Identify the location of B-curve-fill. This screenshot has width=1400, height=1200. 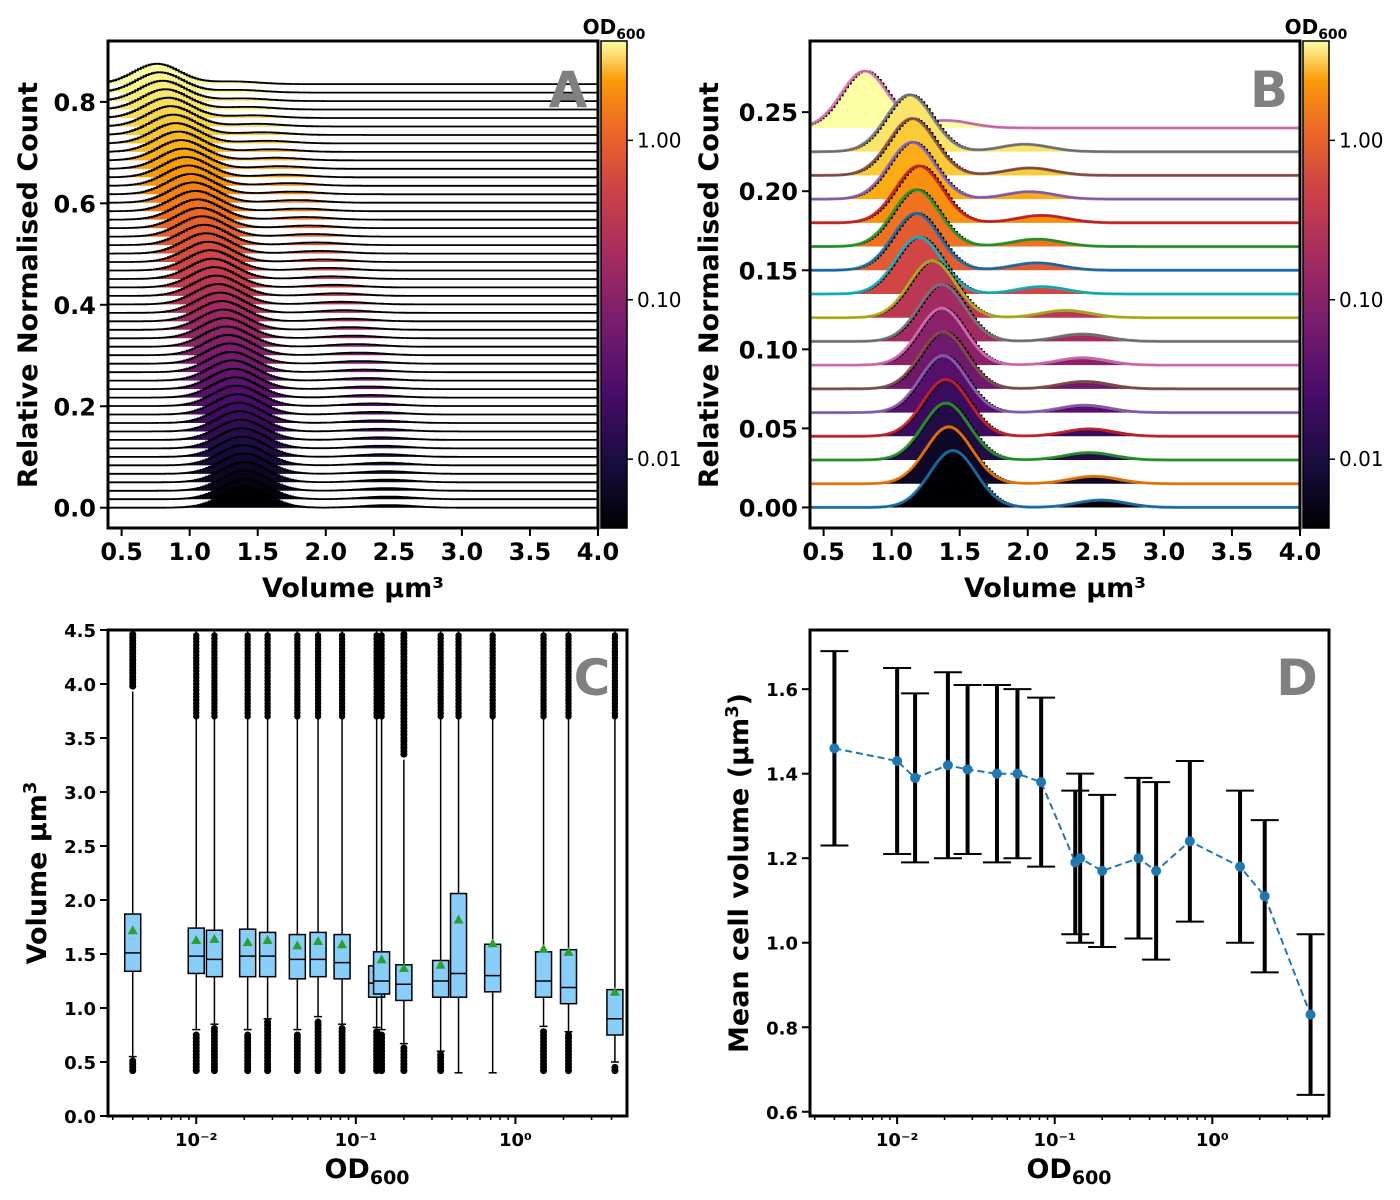
(1055, 479).